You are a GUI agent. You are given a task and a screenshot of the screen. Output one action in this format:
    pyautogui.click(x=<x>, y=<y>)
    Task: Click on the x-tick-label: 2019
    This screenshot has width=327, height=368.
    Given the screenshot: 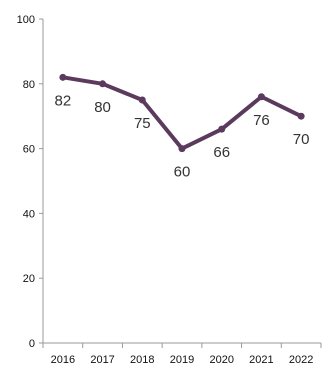 What is the action you would take?
    pyautogui.click(x=182, y=360)
    